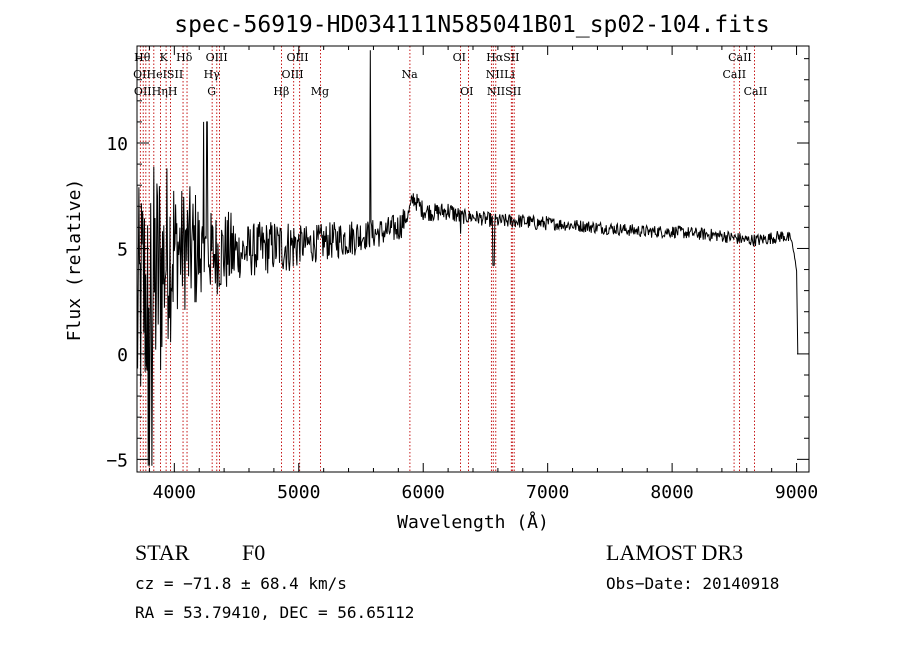 The image size is (900, 649). Describe the element at coordinates (473, 522) in the screenshot. I see `x-axis-label: Wavelength (Å)` at that location.